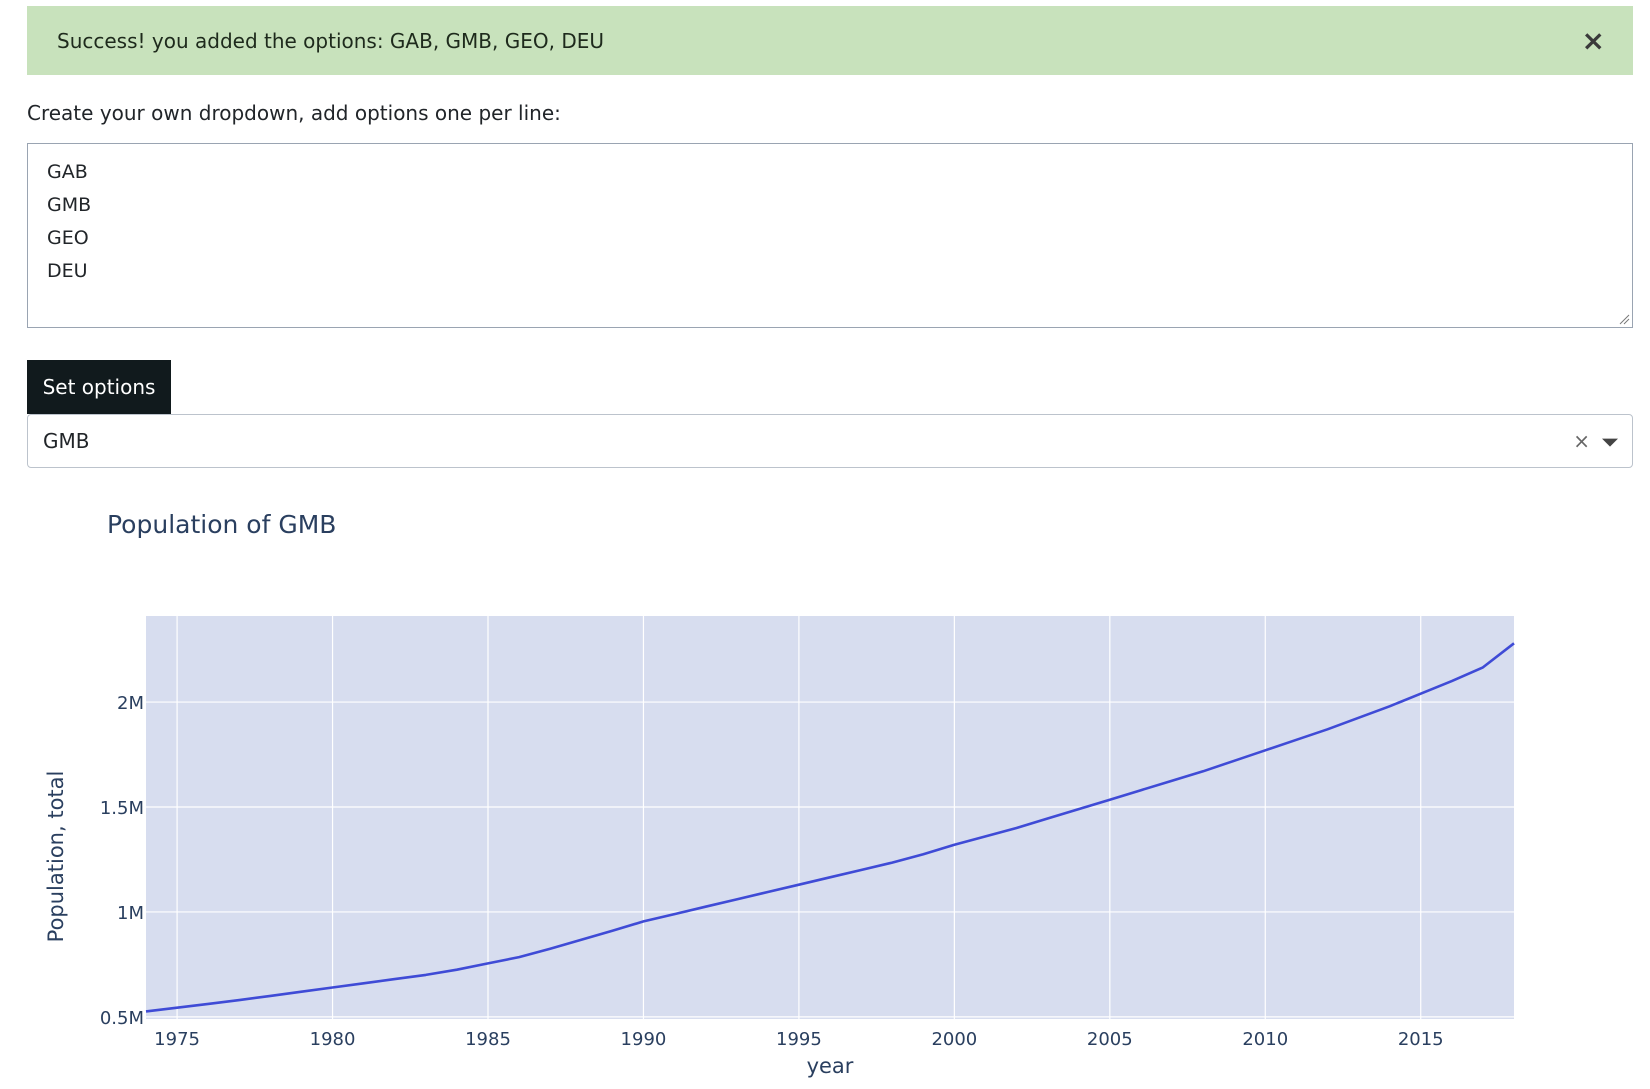  What do you see at coordinates (1593, 40) in the screenshot?
I see `close-icon: ×` at bounding box center [1593, 40].